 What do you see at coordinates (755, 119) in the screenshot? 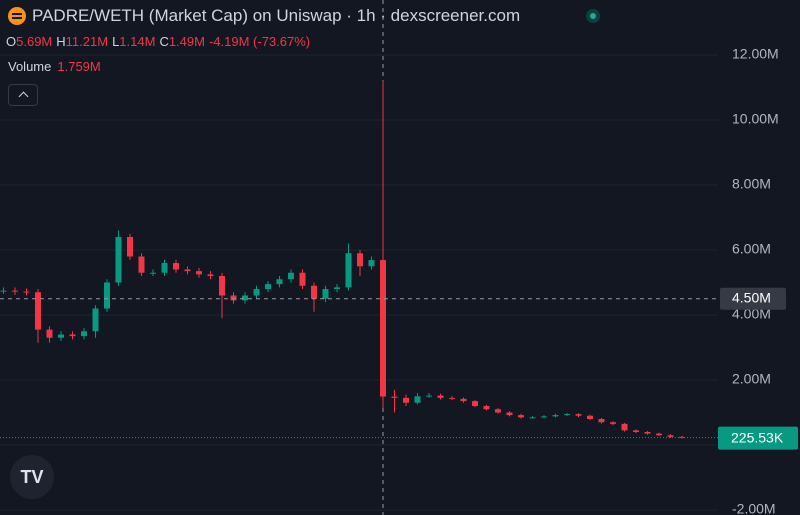
I see `y-tick-label: 10.00M` at bounding box center [755, 119].